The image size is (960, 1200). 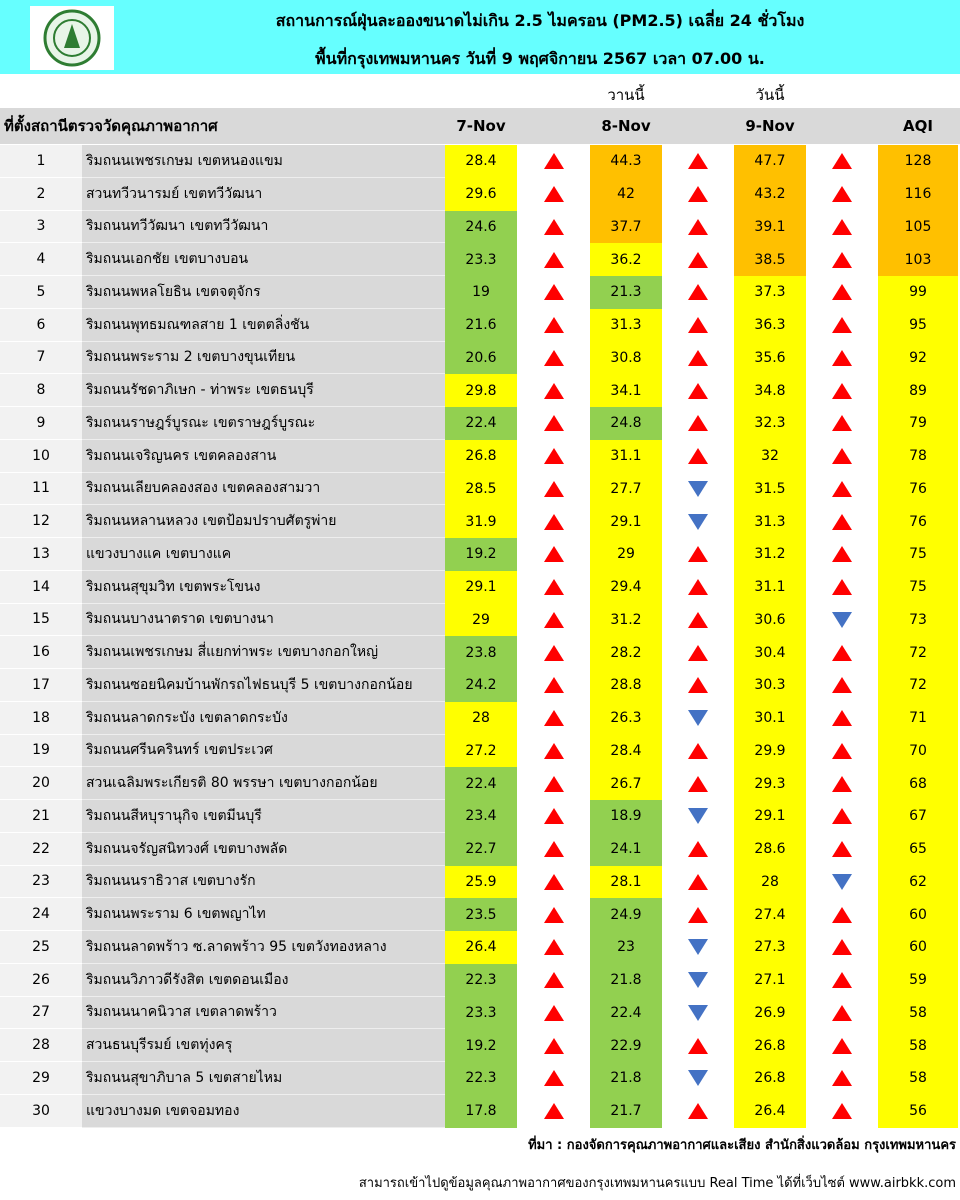 What do you see at coordinates (770, 816) in the screenshot?
I see `pm25-cell: 29.1` at bounding box center [770, 816].